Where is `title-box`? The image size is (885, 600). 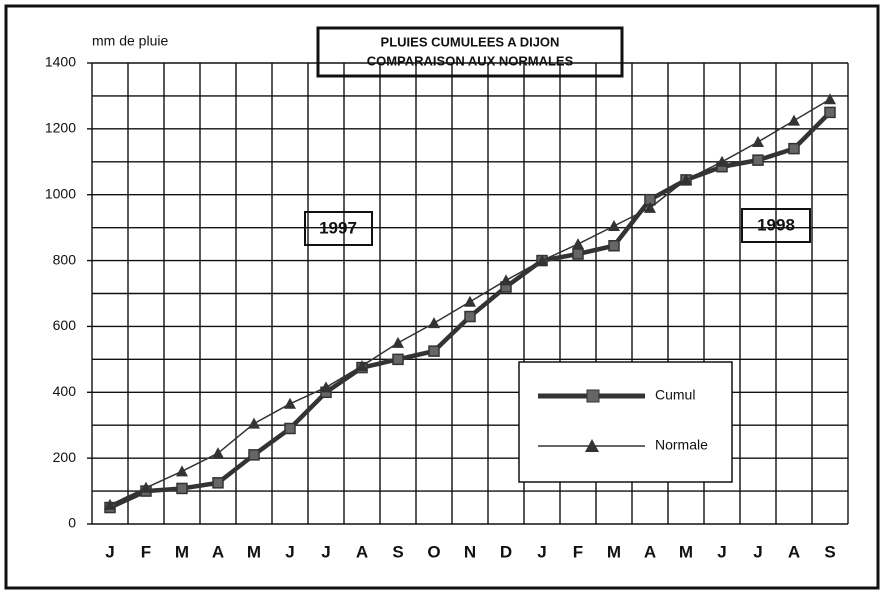
title-box is located at coordinates (470, 52).